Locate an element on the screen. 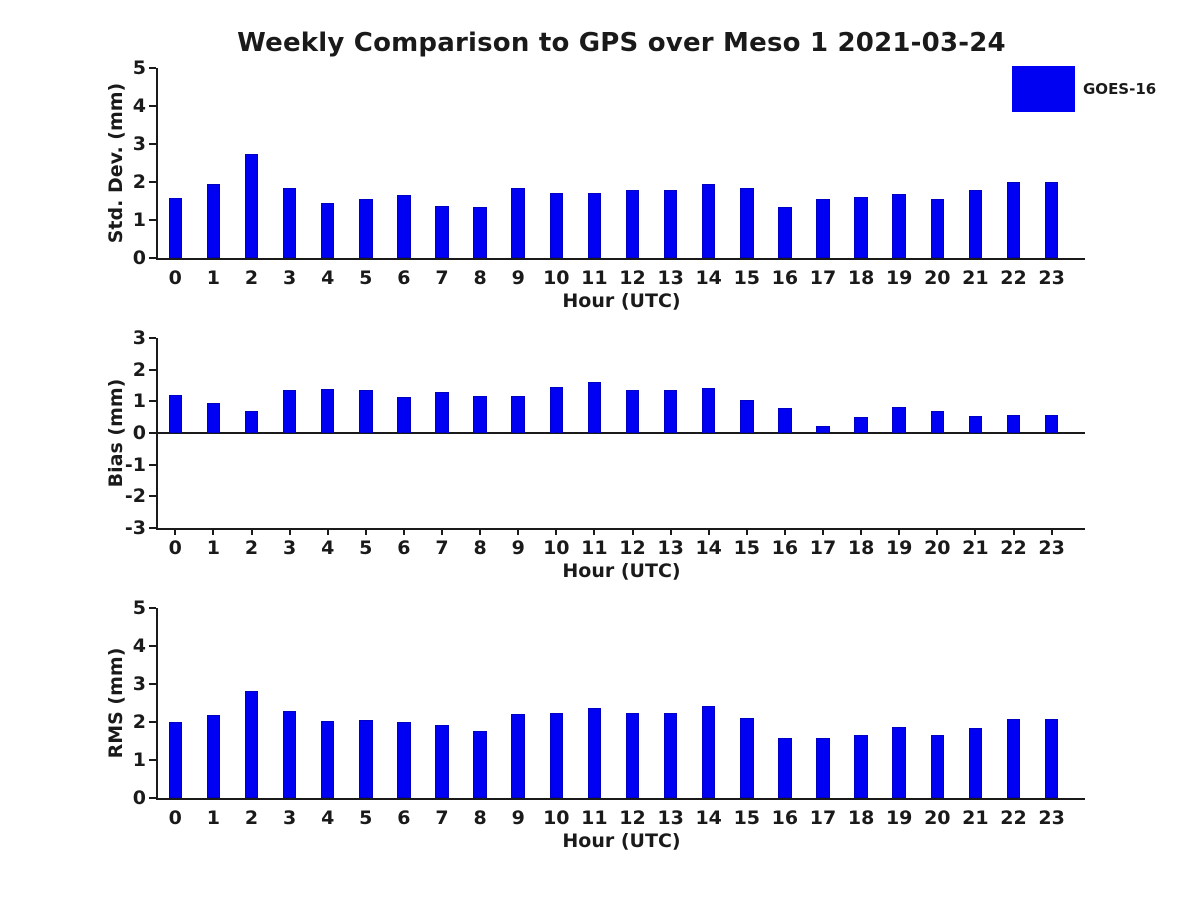  x-tick-label: 2 is located at coordinates (251, 548).